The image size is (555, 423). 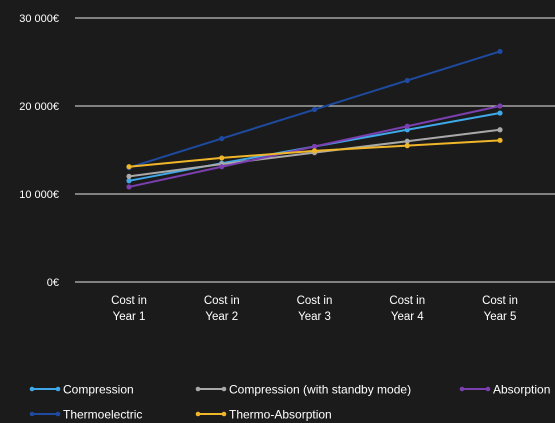 What do you see at coordinates (39, 107) in the screenshot?
I see `y-tick-label: 20 000€` at bounding box center [39, 107].